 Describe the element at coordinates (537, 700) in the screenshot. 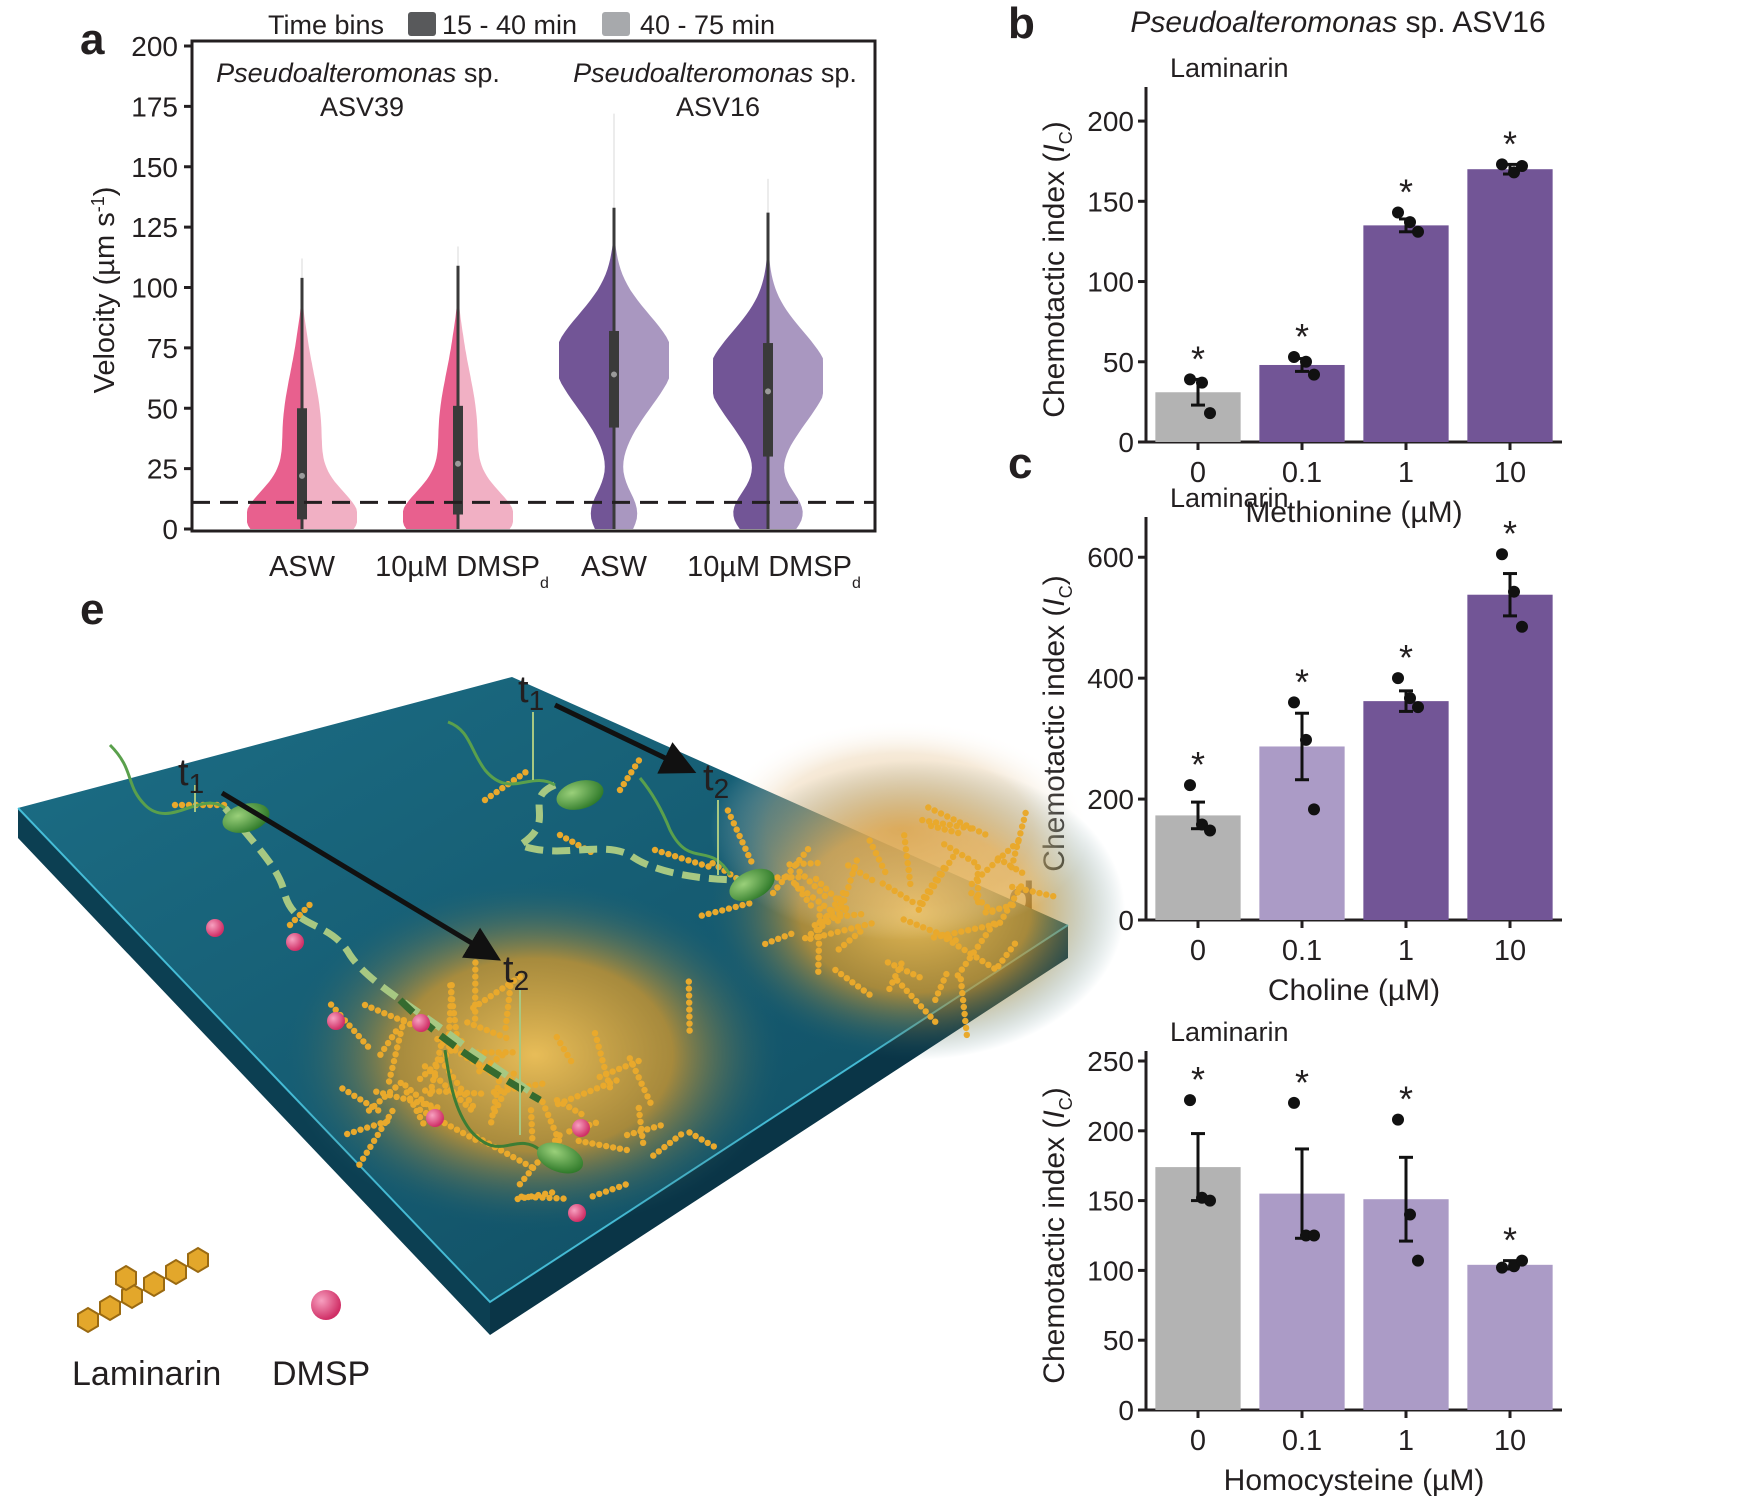

I see `t1-top-sub: 1` at that location.